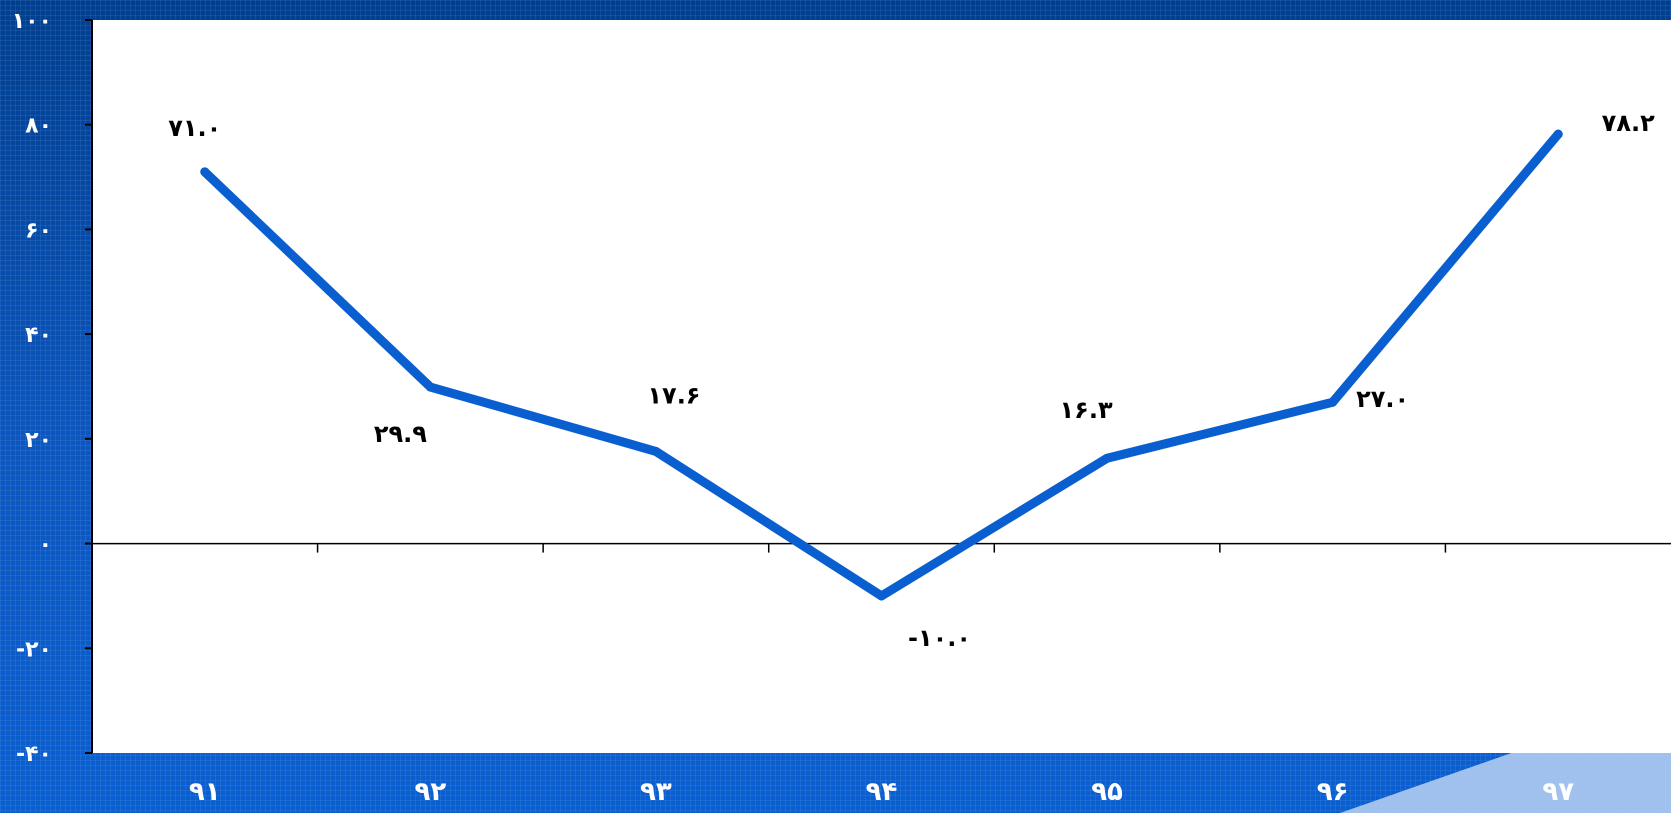  Describe the element at coordinates (38, 126) in the screenshot. I see `y-tick-label: ۸۰` at that location.